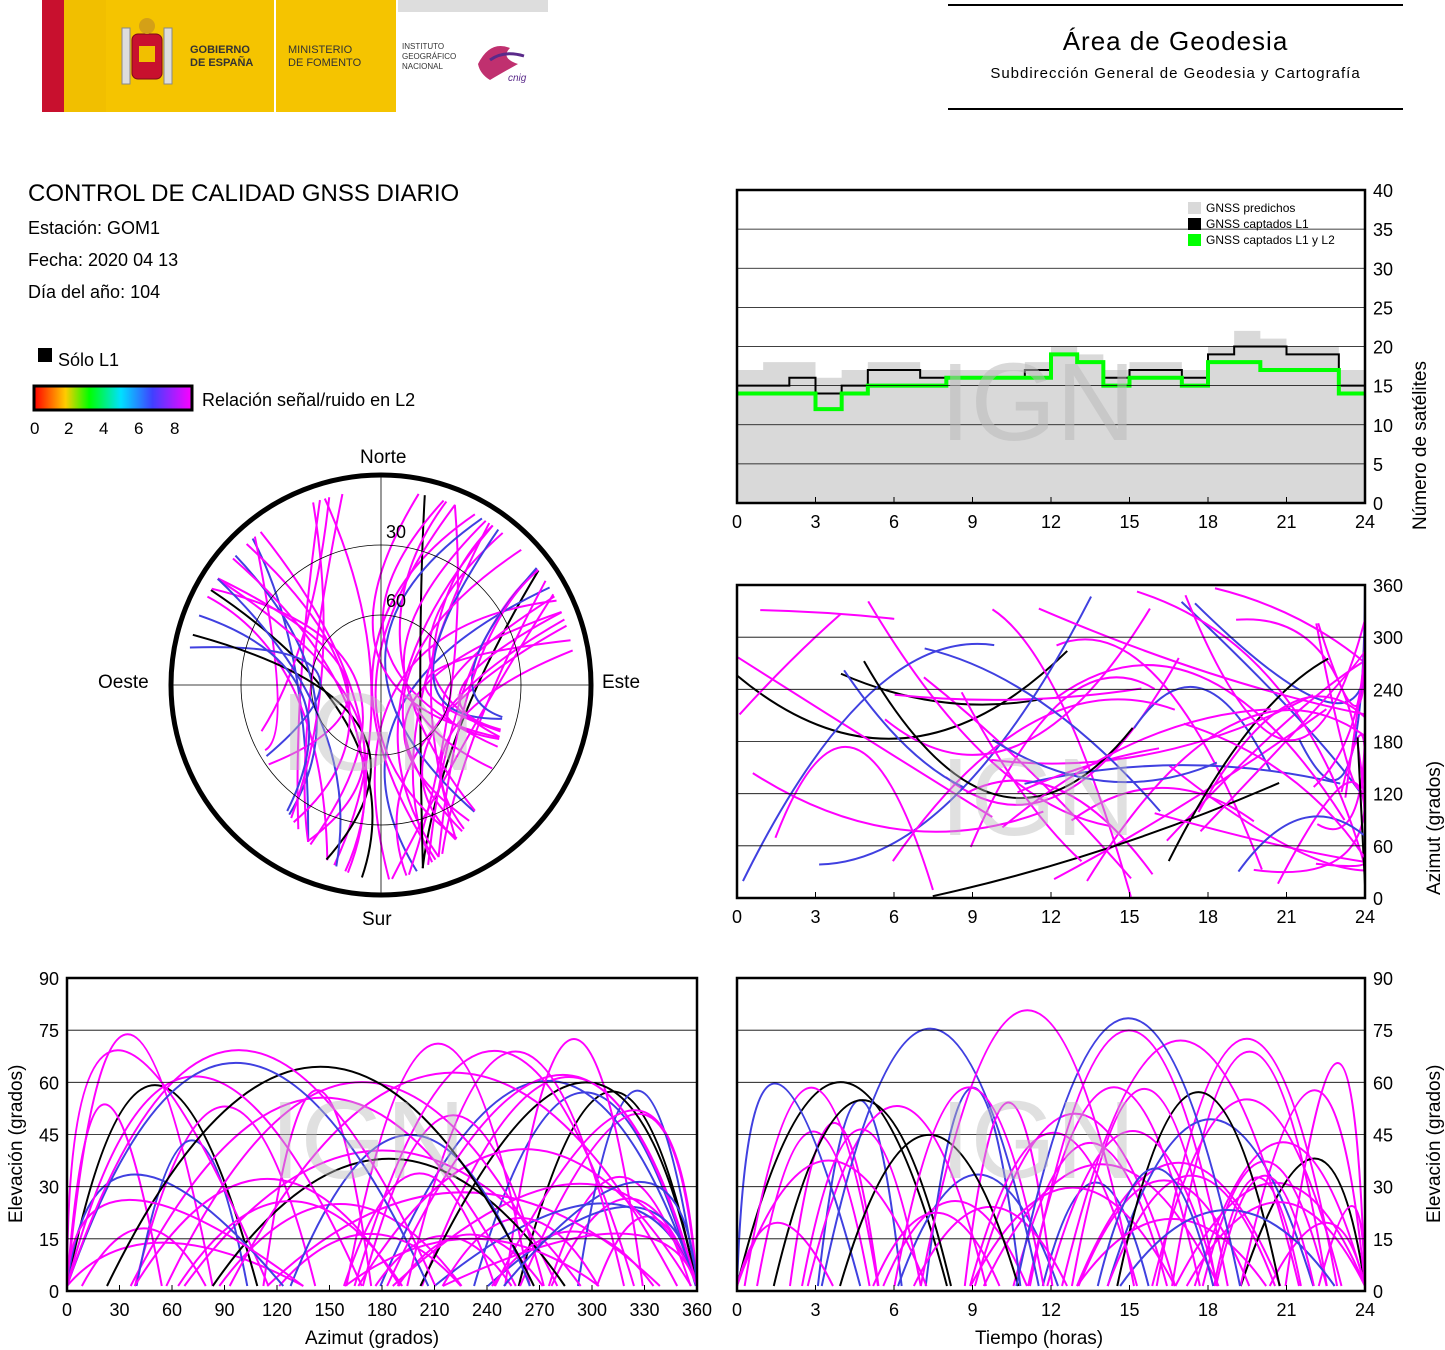  What do you see at coordinates (1383, 1031) in the screenshot?
I see `y-tick-label: 75` at bounding box center [1383, 1031].